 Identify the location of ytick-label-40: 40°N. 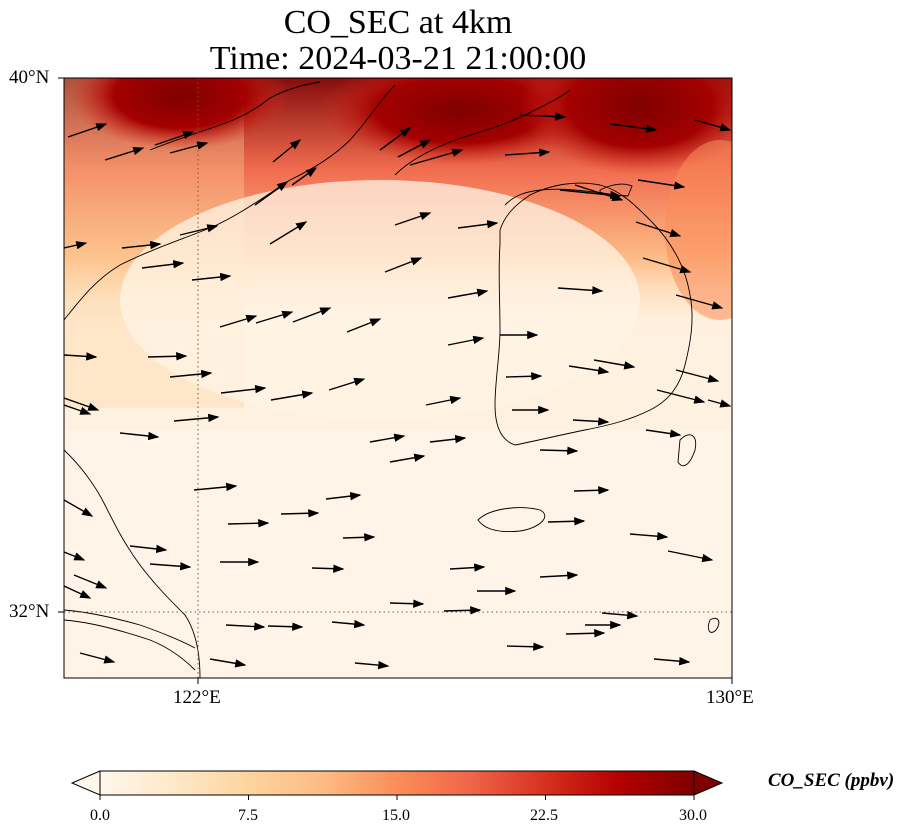
(29, 77).